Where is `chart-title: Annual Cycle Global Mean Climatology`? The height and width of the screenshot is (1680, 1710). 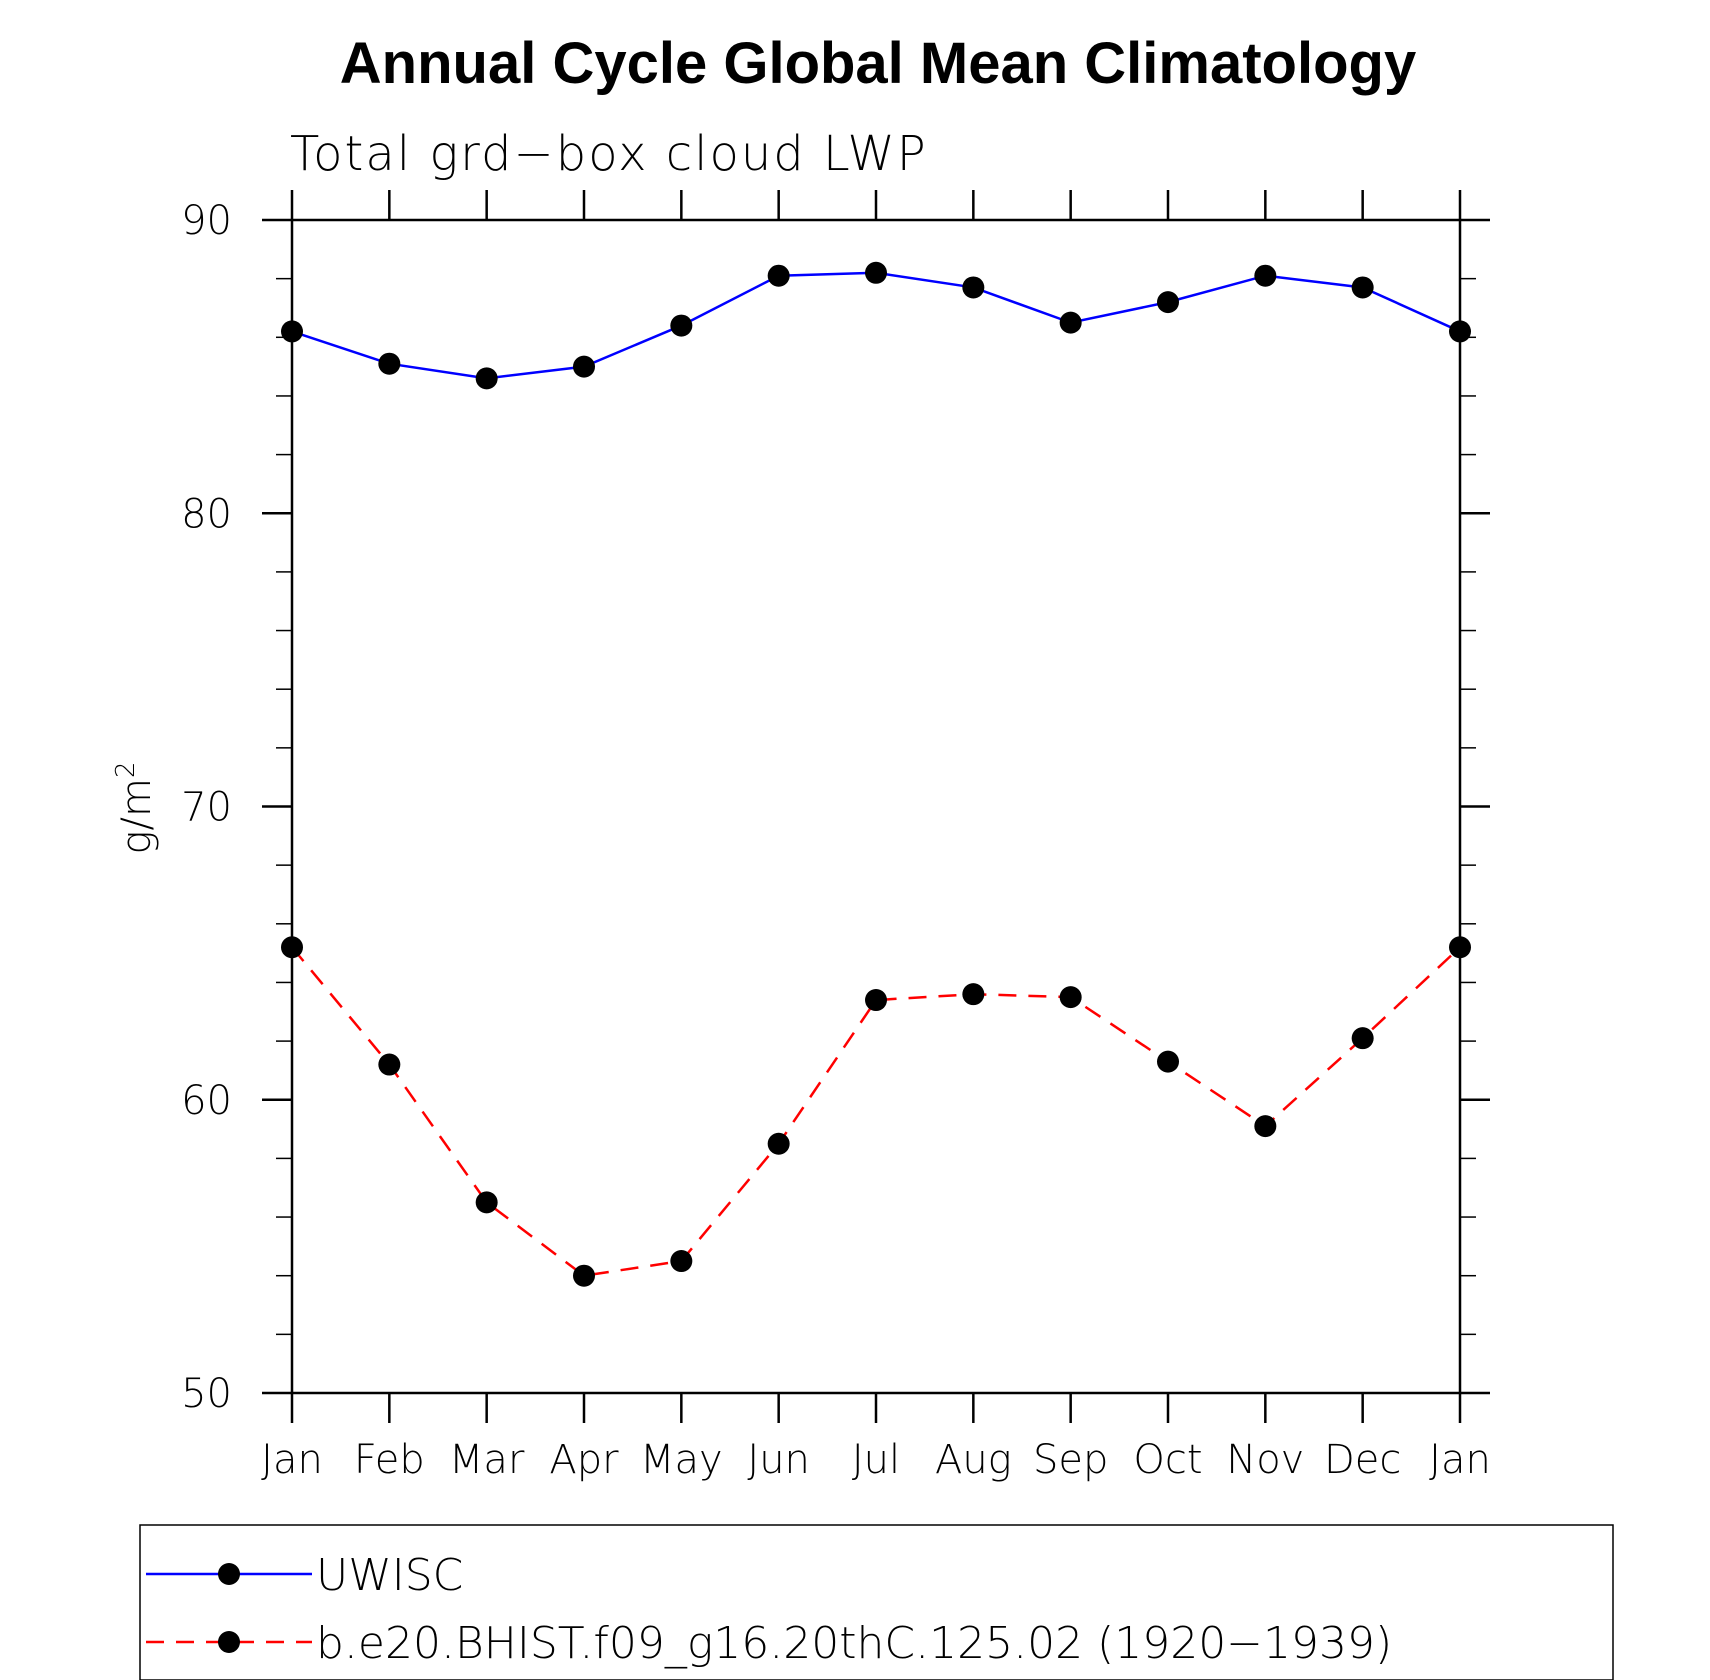
chart-title: Annual Cycle Global Mean Climatology is located at coordinates (878, 63).